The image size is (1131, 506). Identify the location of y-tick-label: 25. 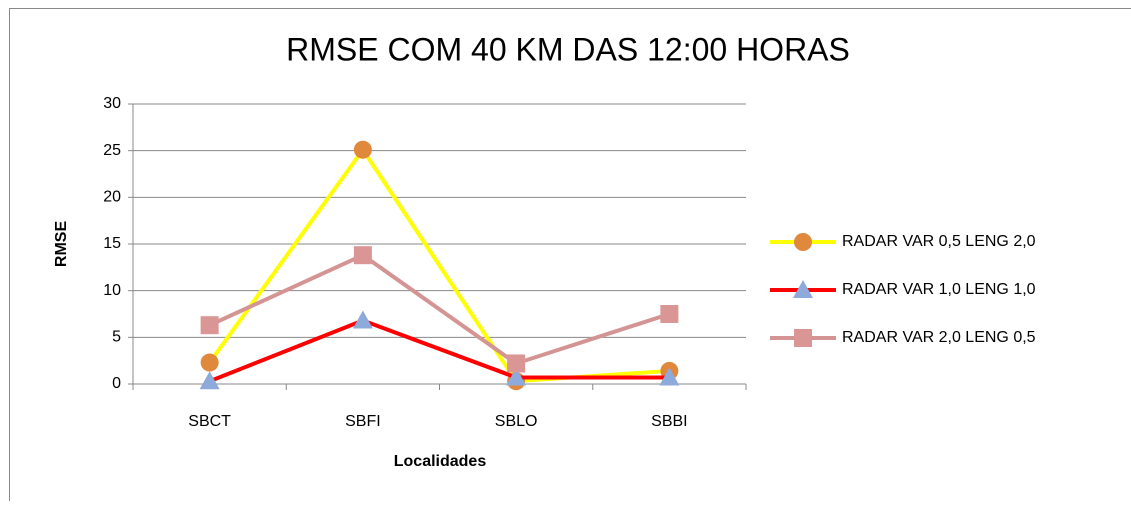
(112, 150).